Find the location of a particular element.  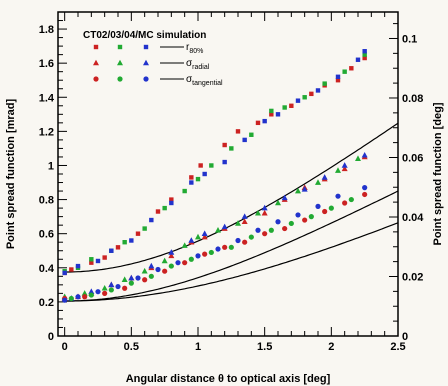

y-tick-label-left: 1.8 is located at coordinates (46, 30).